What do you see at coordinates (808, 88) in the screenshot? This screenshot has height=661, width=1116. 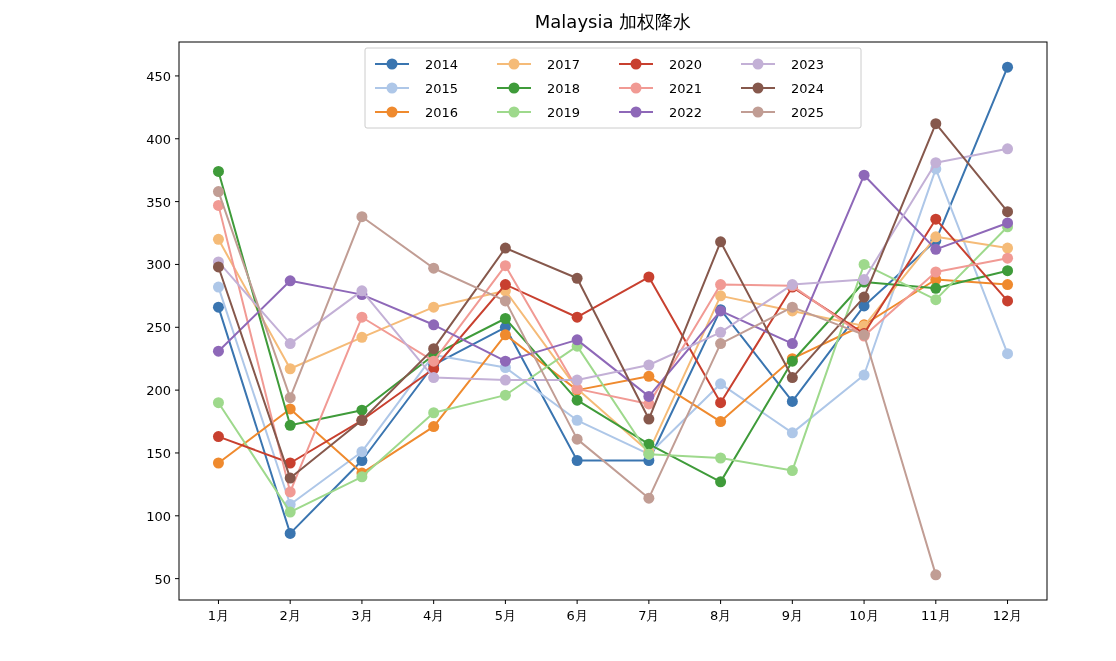 I see `legend-label: 2024` at bounding box center [808, 88].